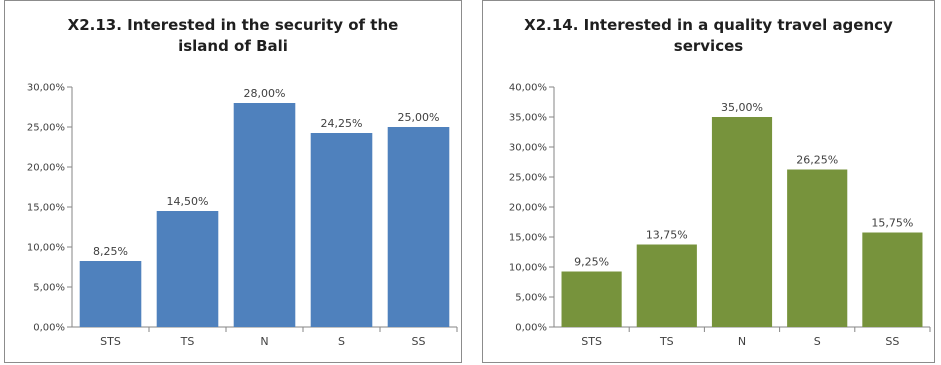 The height and width of the screenshot is (365, 941). Describe the element at coordinates (419, 117) in the screenshot. I see `data-label: 25,00%` at that location.